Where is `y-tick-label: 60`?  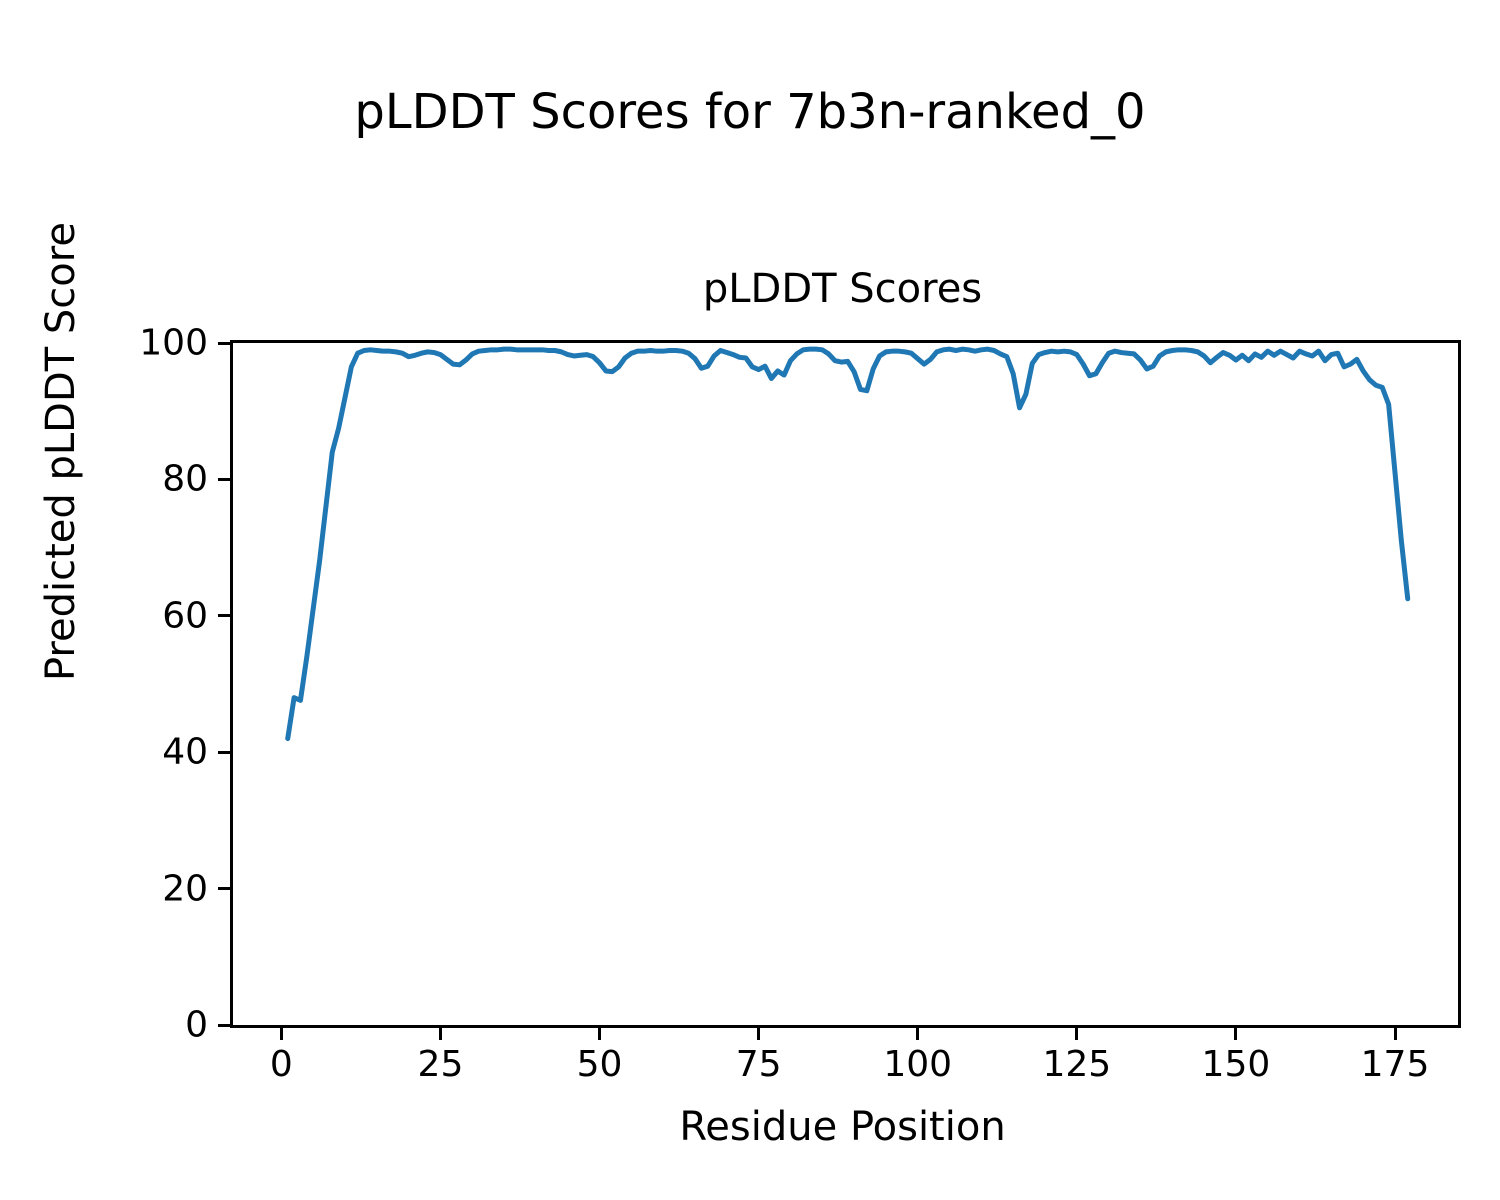 y-tick-label: 60 is located at coordinates (185, 616).